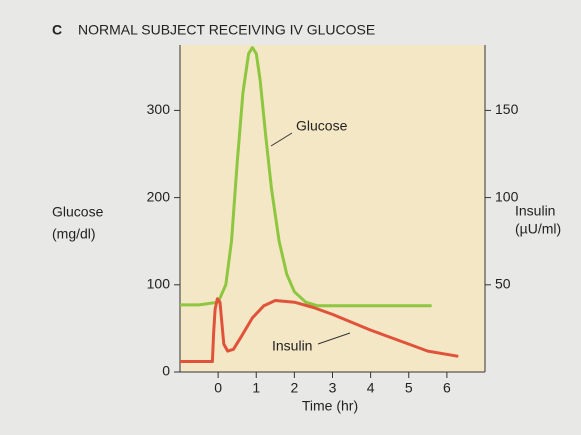 The image size is (581, 435). What do you see at coordinates (166, 371) in the screenshot?
I see `y-tick-label: 0` at bounding box center [166, 371].